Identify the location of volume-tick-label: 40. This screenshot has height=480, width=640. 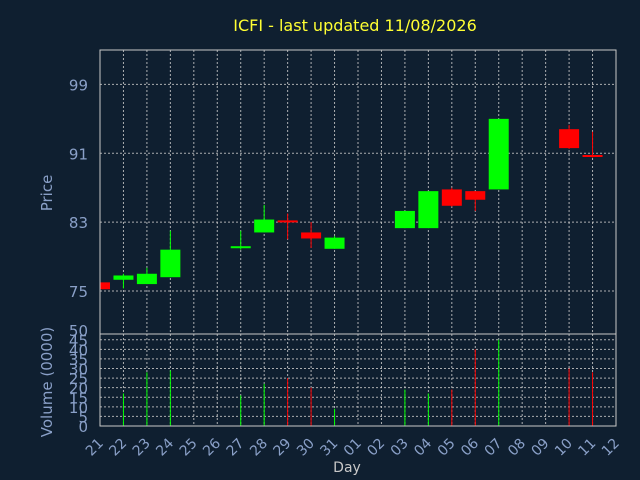
(78, 350).